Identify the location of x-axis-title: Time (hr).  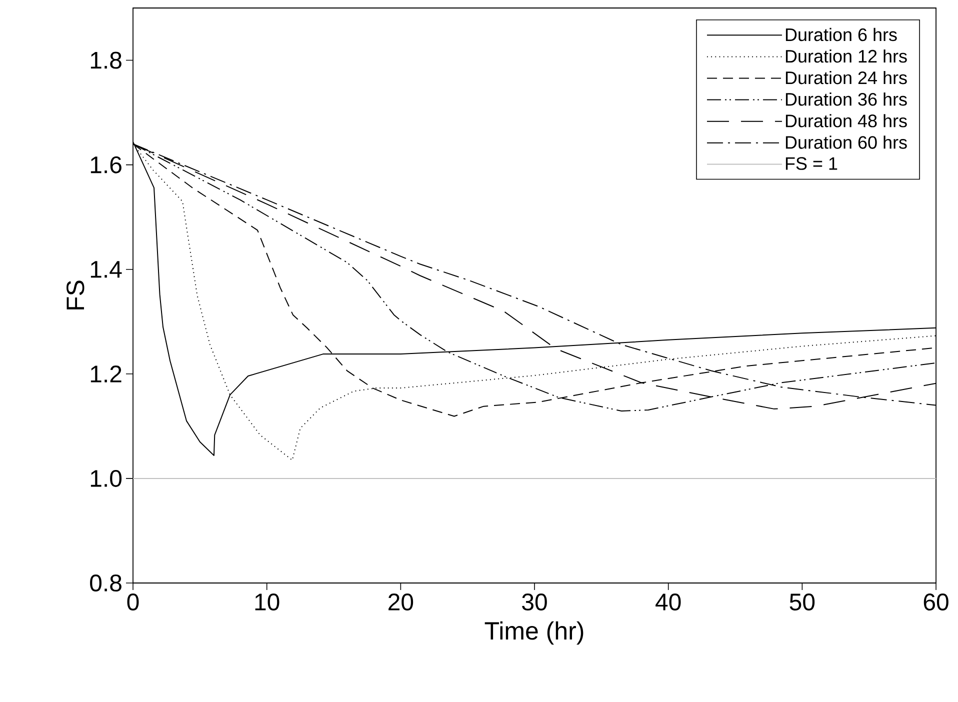
(534, 633).